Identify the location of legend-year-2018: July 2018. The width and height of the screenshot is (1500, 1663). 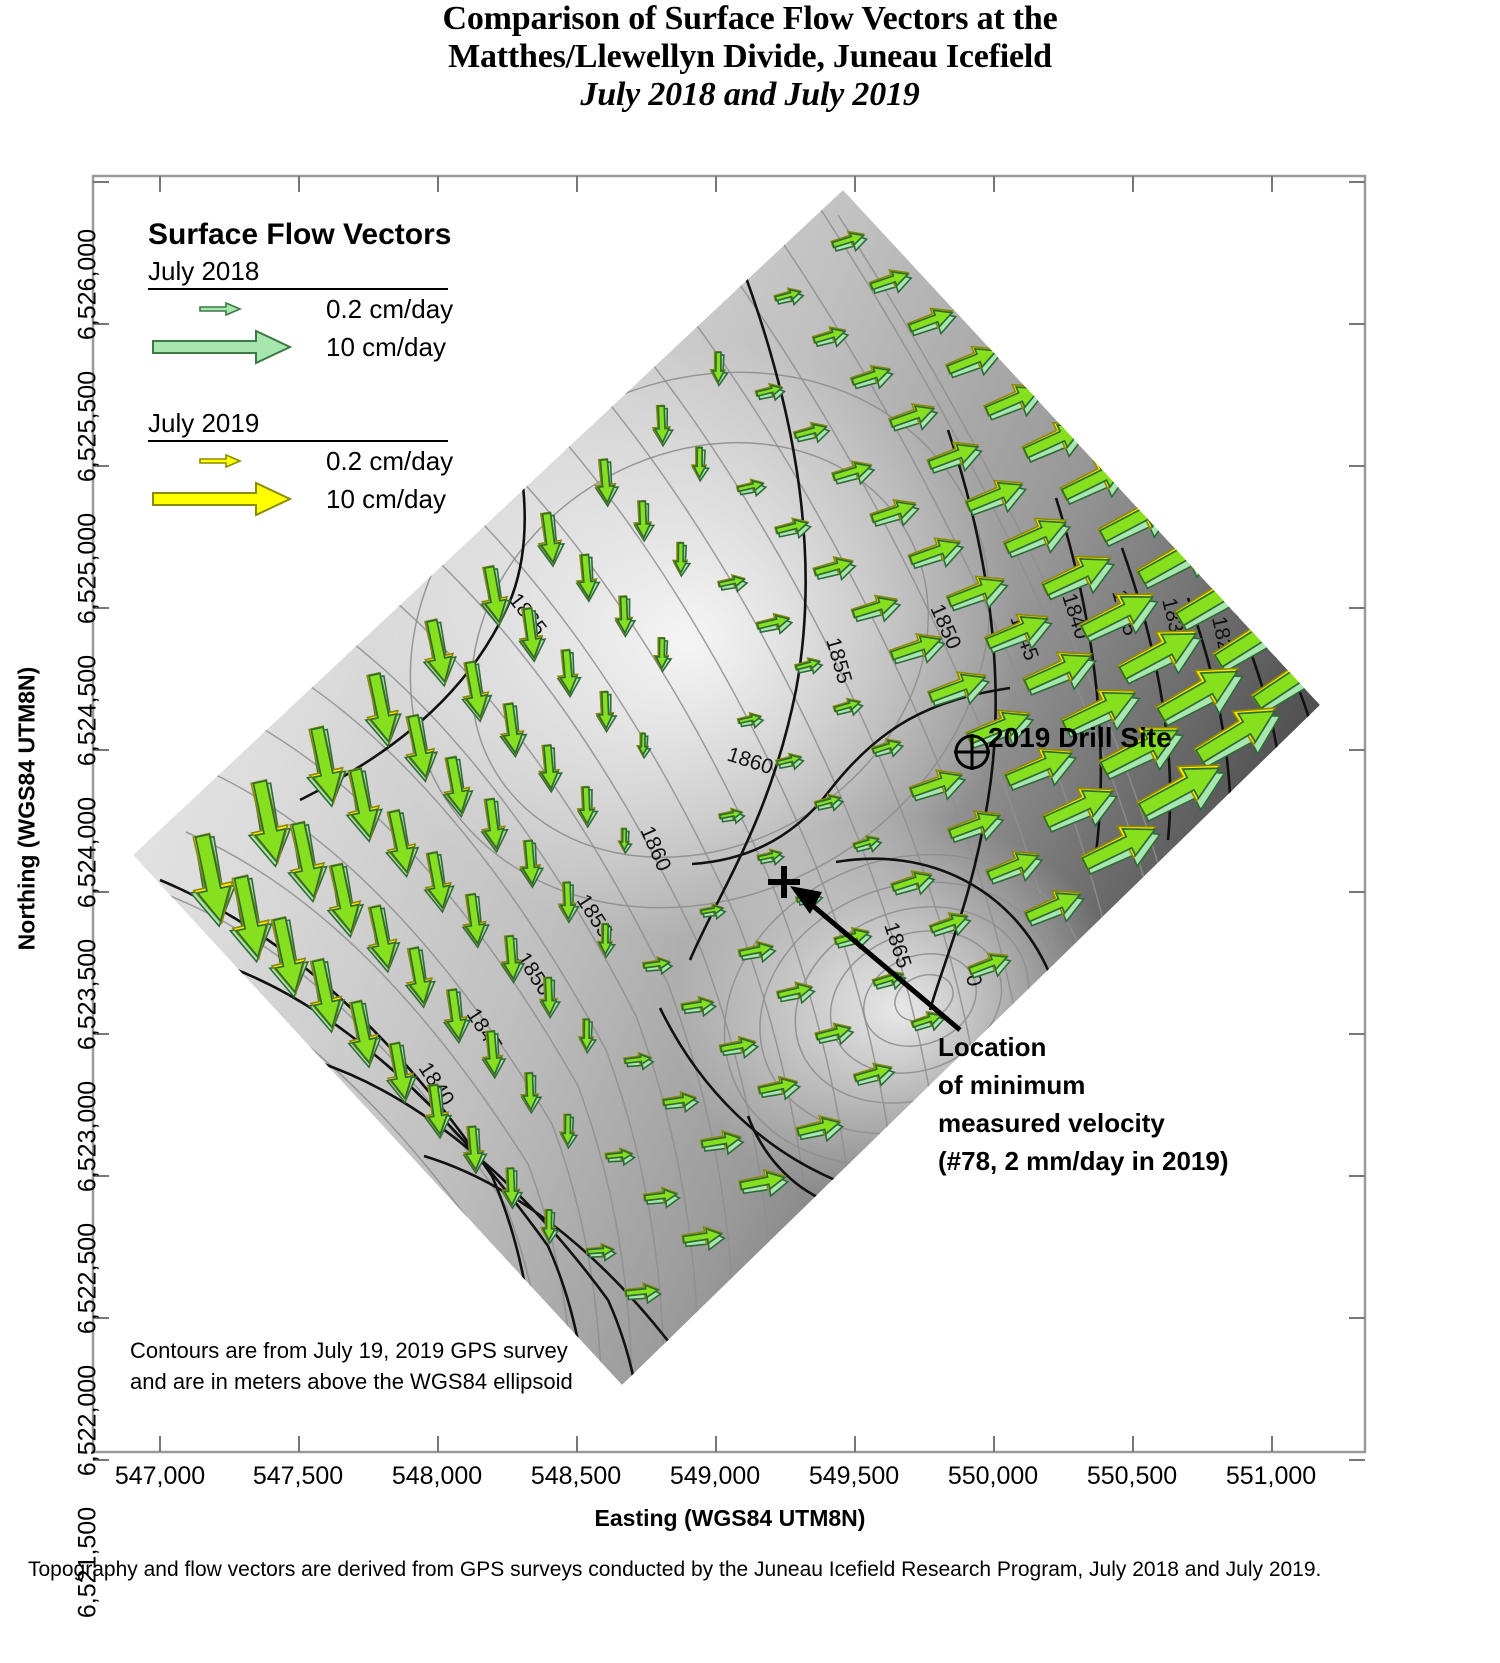
(298, 273).